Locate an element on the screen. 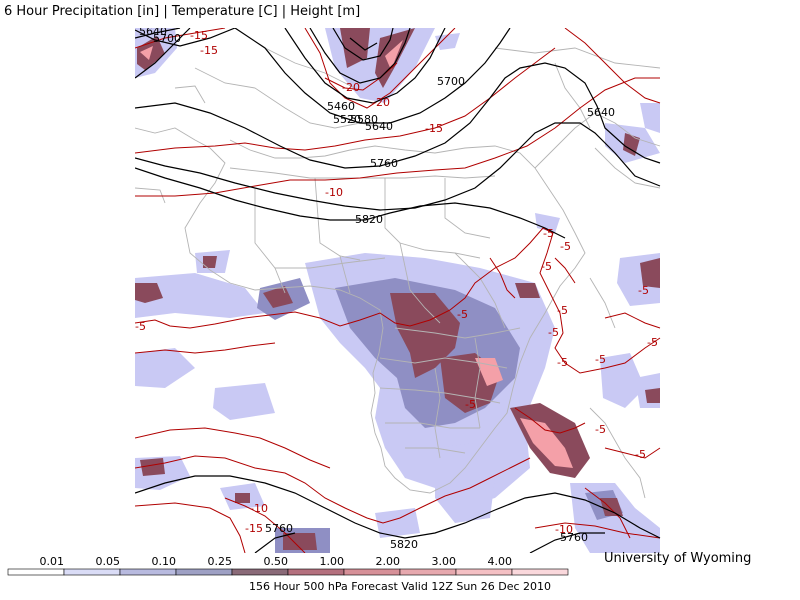 The width and height of the screenshot is (800, 600). height-label: 5520 is located at coordinates (347, 119).